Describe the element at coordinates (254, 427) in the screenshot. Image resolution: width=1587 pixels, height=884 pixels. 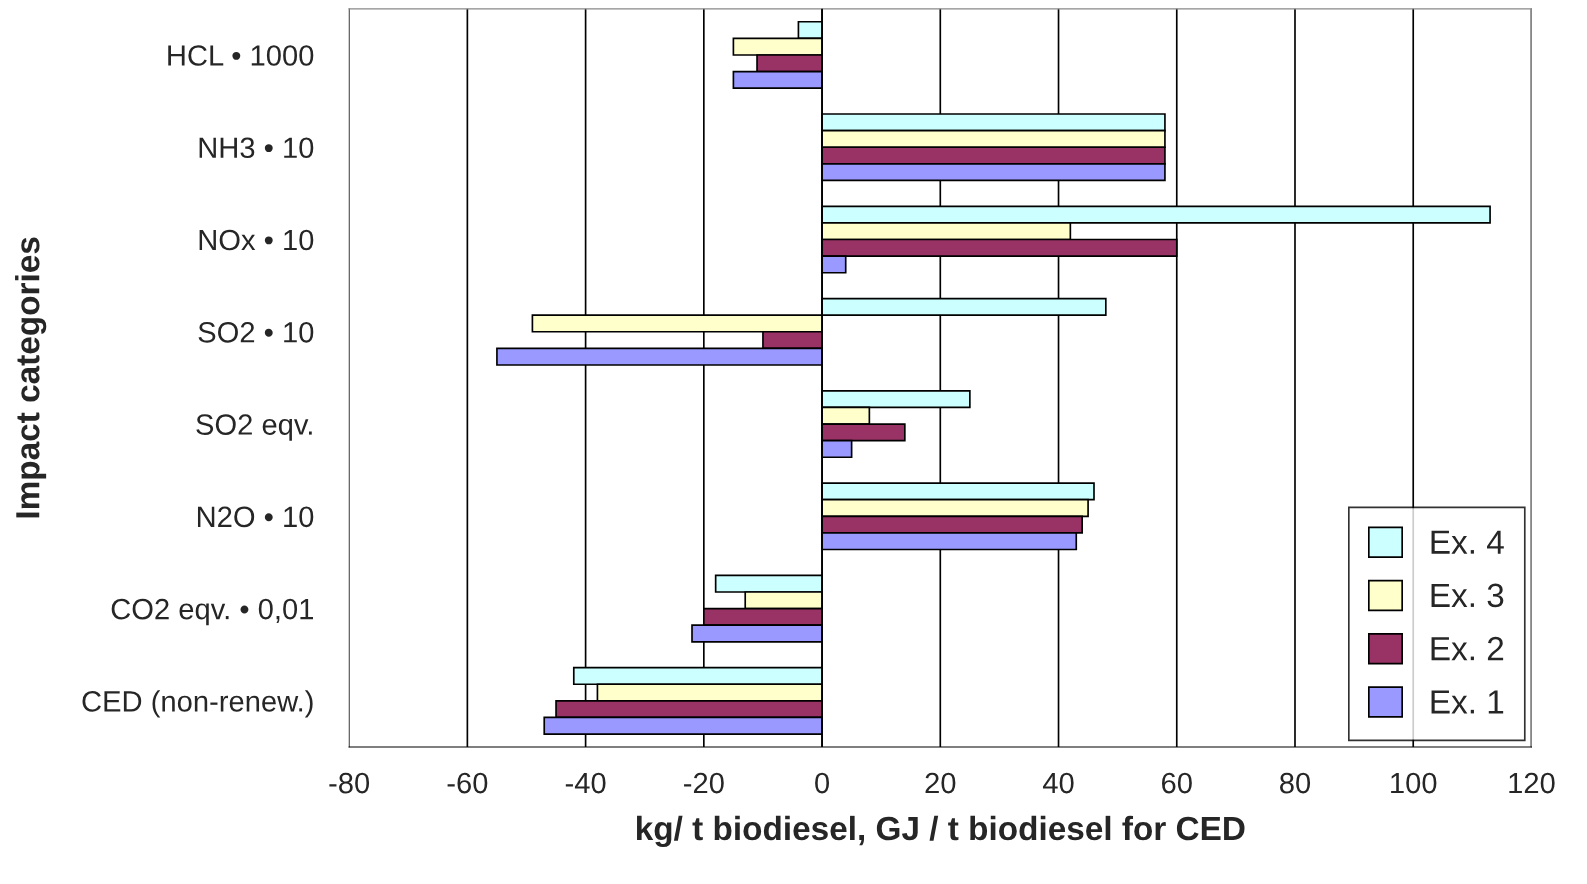
I see `y-tick-label: SO2 eqv.` at that location.